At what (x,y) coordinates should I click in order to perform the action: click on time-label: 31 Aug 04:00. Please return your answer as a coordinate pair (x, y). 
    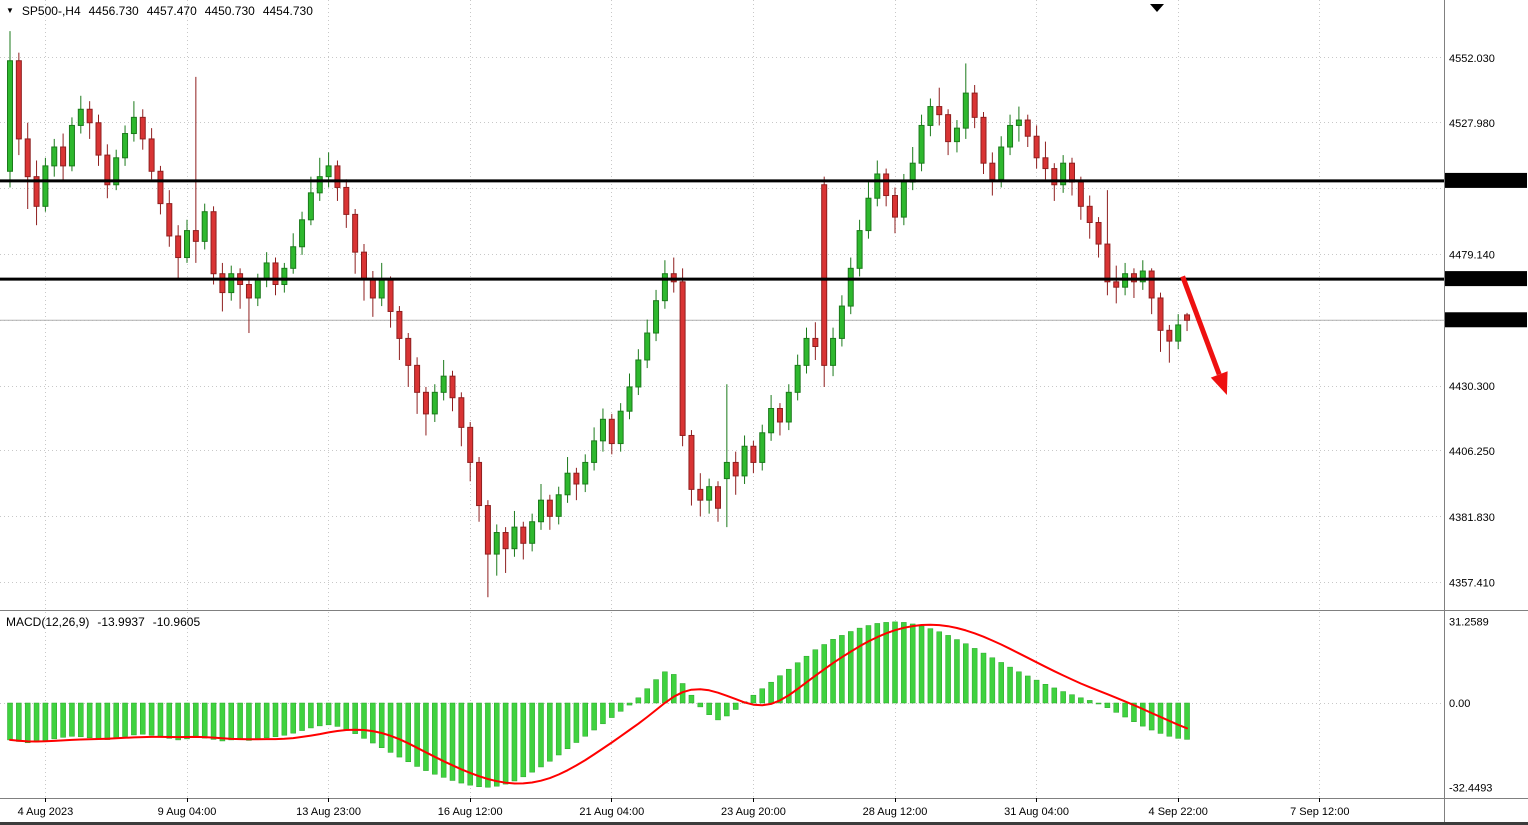
    Looking at the image, I should click on (1036, 812).